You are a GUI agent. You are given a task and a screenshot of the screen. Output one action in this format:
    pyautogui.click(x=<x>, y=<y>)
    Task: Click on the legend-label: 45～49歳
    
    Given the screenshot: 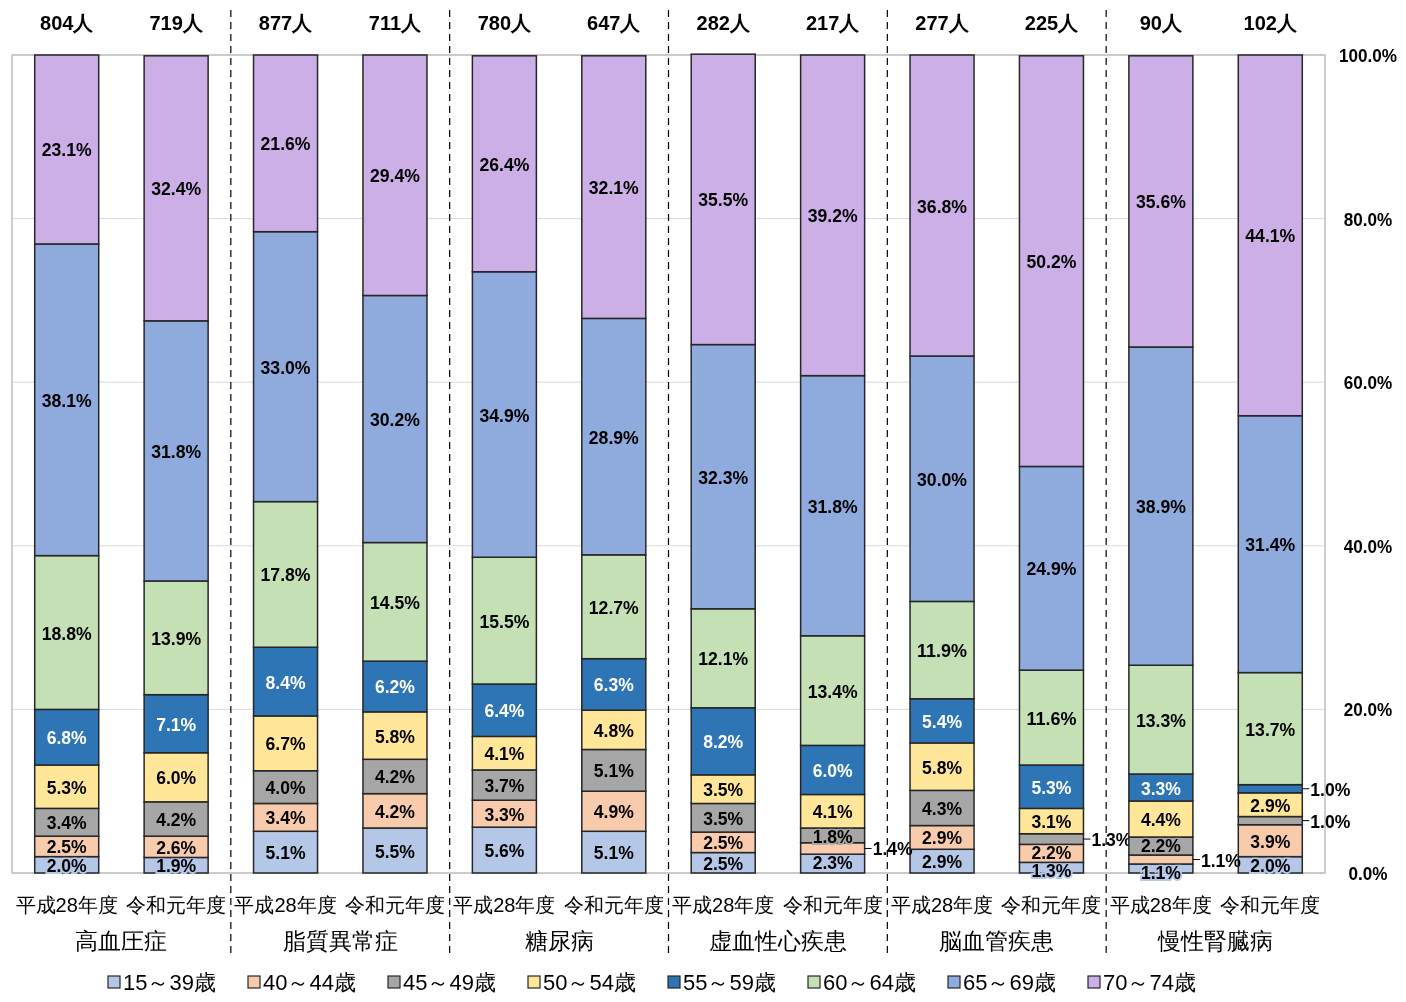 What is the action you would take?
    pyautogui.click(x=449, y=982)
    